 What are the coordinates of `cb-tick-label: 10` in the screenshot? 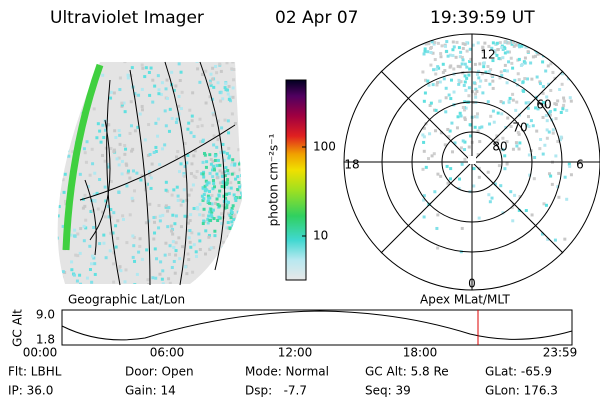 It's located at (320, 236).